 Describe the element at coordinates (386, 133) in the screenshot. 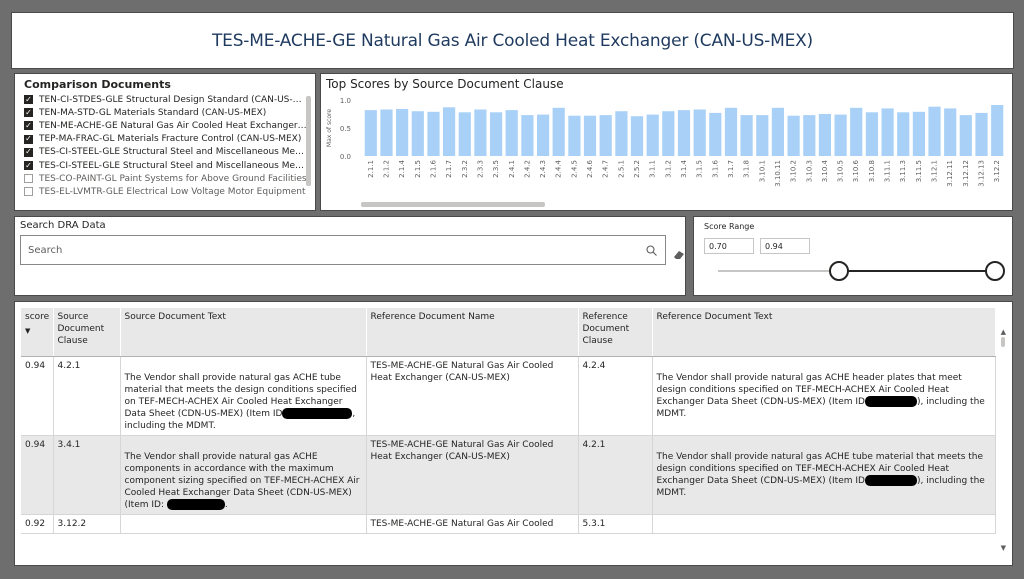

I see `bar-2.1.2` at that location.